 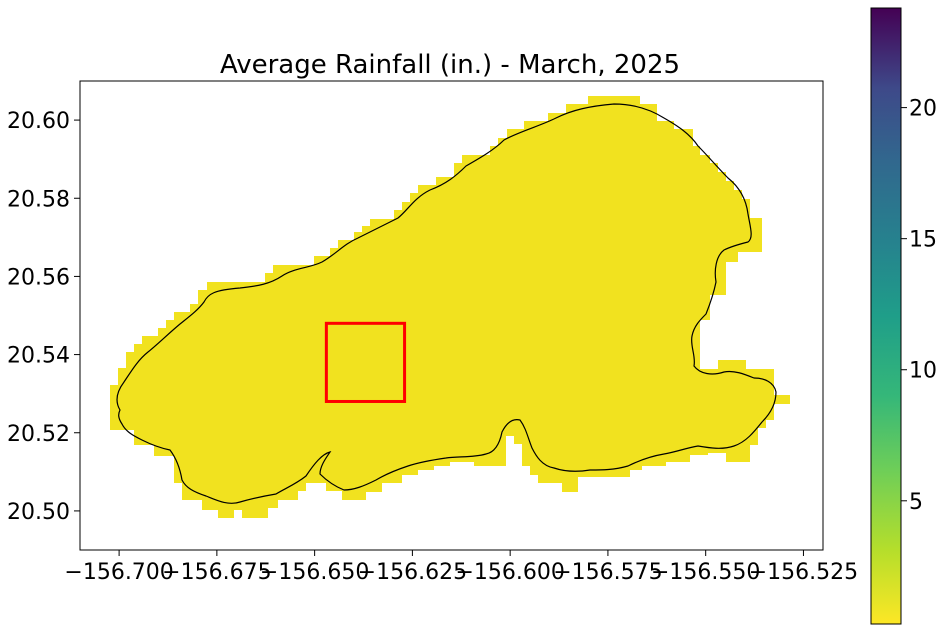 I want to click on colorbar-tick-label: 20, so click(x=923, y=109).